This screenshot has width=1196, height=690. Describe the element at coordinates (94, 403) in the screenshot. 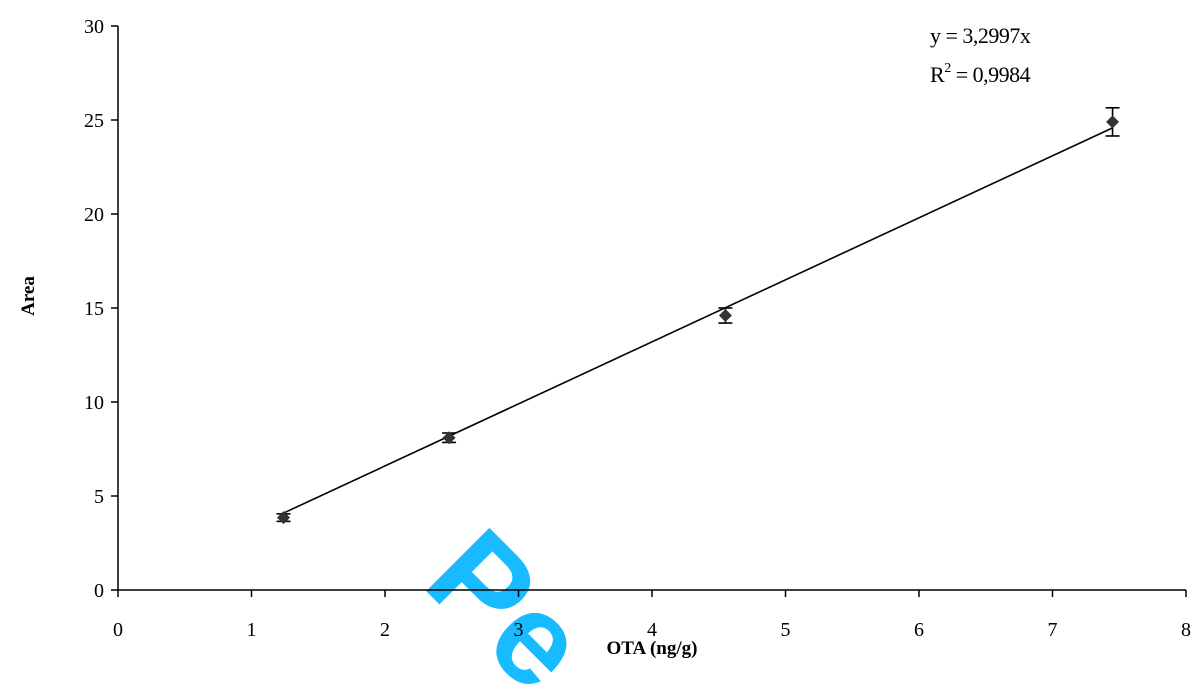

I see `y-tick-label: 10` at that location.